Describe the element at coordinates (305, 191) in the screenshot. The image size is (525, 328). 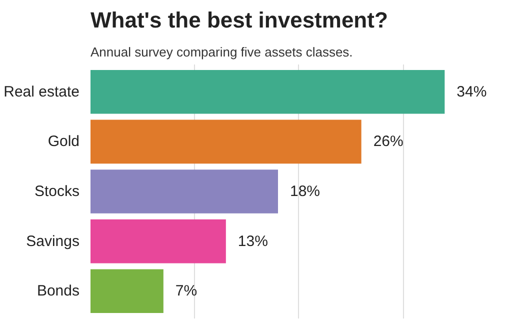
I see `data-label: 18%` at that location.